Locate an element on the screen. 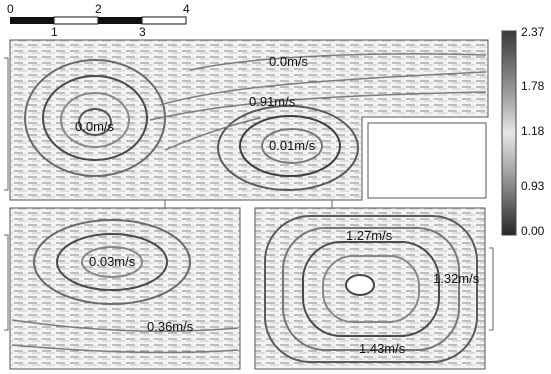 The image size is (551, 374). scale-tick-2: 2 is located at coordinates (98, 9).